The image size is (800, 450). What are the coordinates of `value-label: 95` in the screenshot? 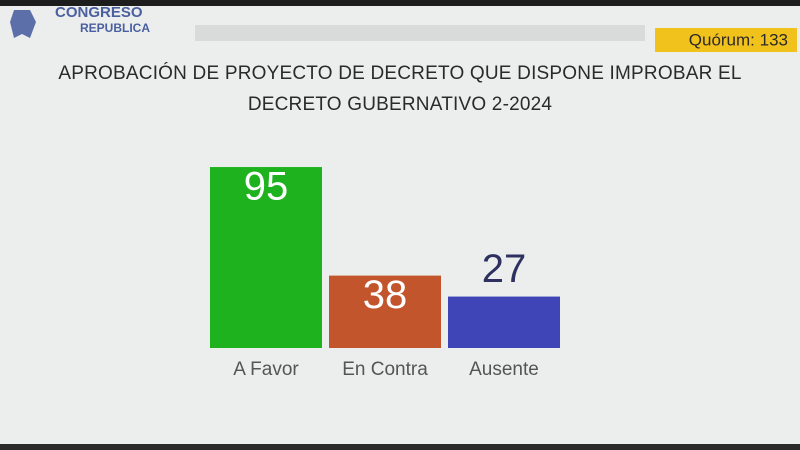 It's located at (266, 187).